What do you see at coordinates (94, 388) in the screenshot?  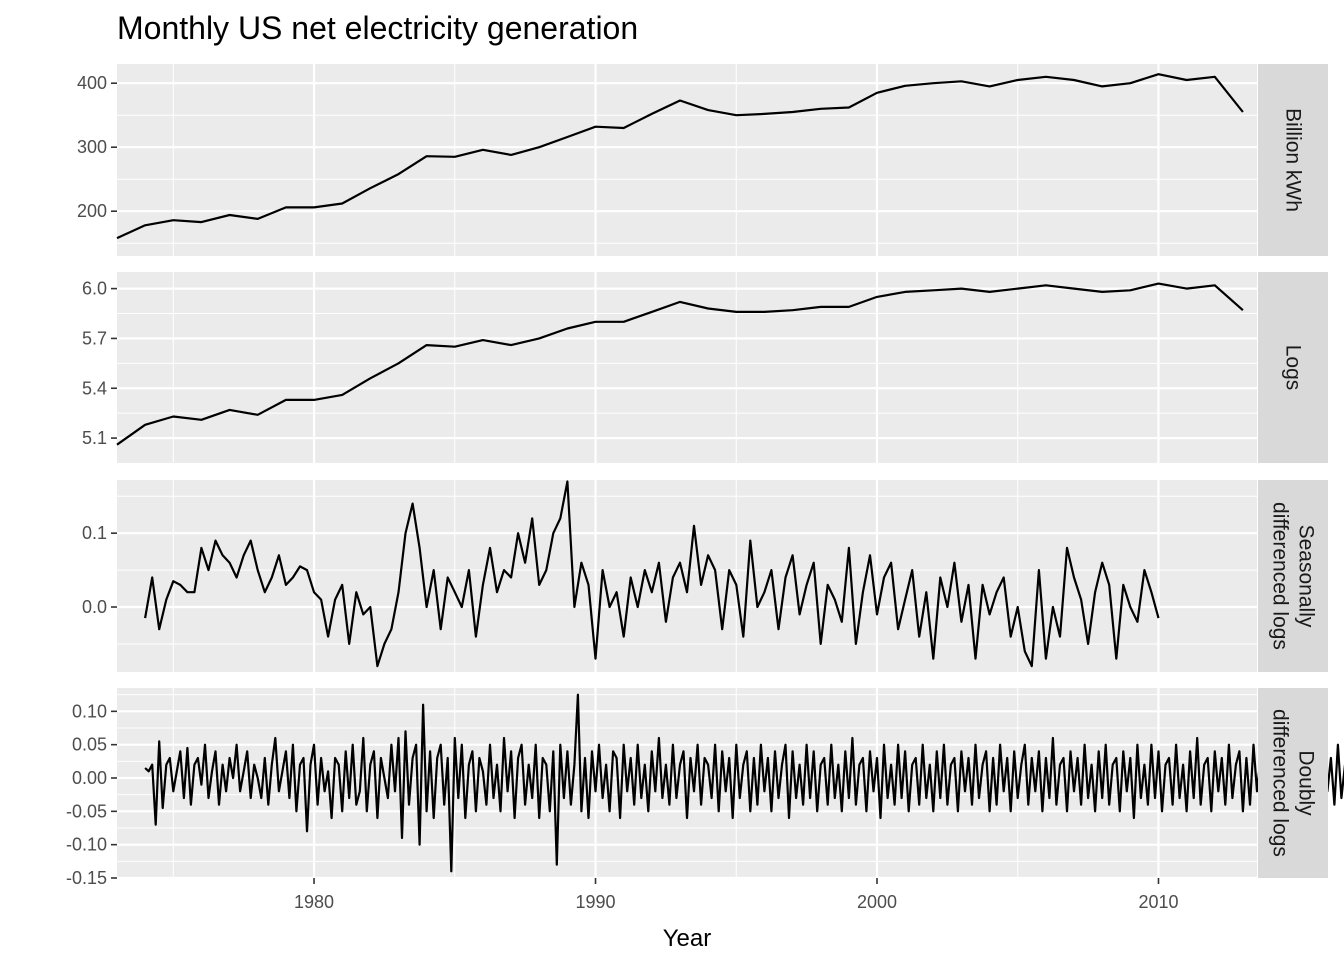 I see `y-tick-label: 5.4` at bounding box center [94, 388].